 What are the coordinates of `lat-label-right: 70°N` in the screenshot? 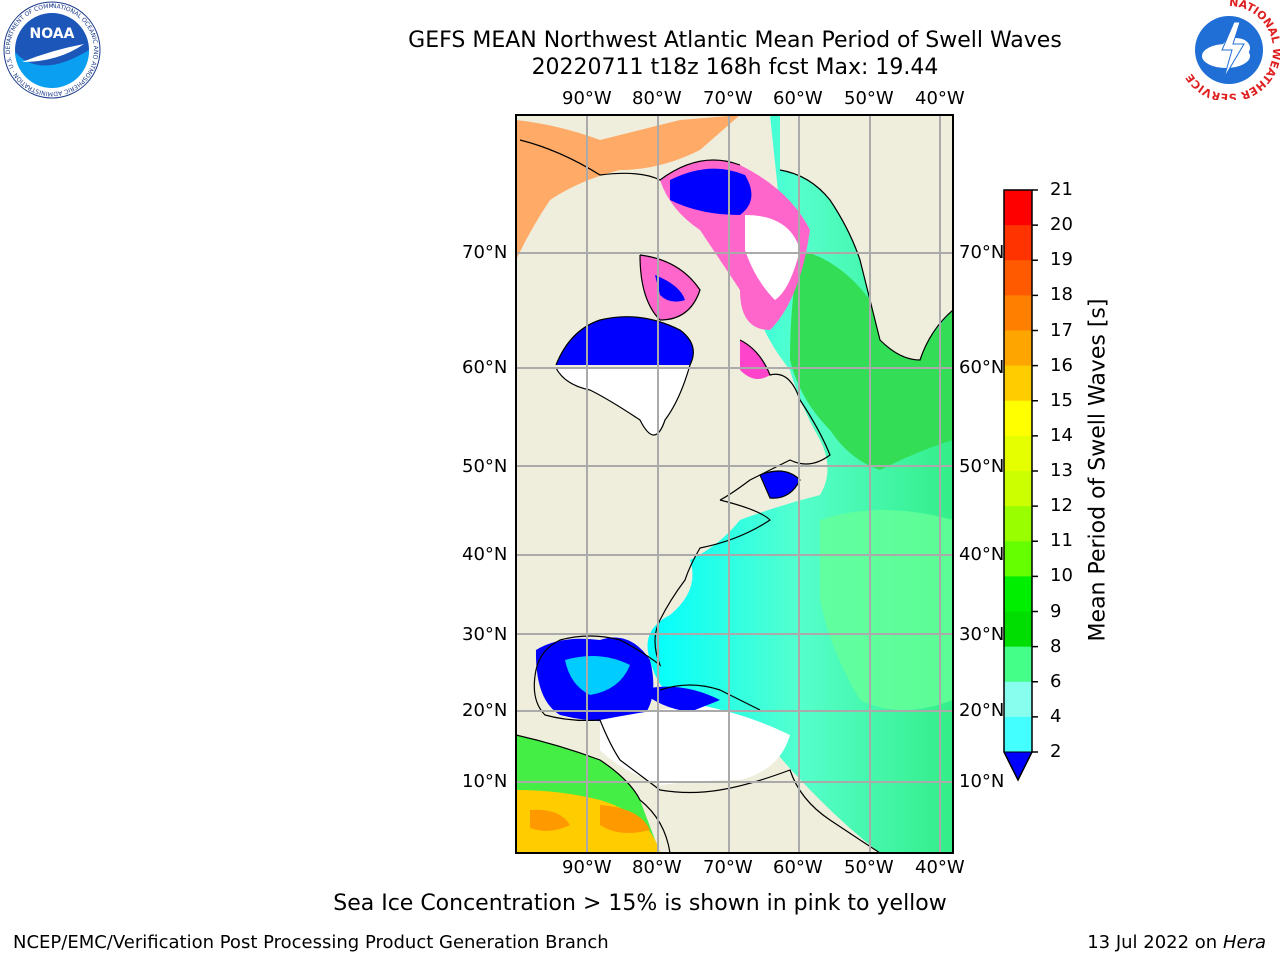 It's located at (982, 252).